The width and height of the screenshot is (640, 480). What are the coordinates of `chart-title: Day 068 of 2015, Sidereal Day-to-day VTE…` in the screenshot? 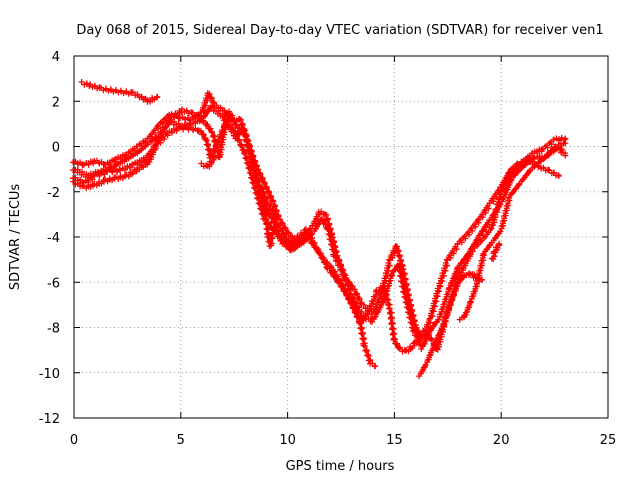 It's located at (339, 30).